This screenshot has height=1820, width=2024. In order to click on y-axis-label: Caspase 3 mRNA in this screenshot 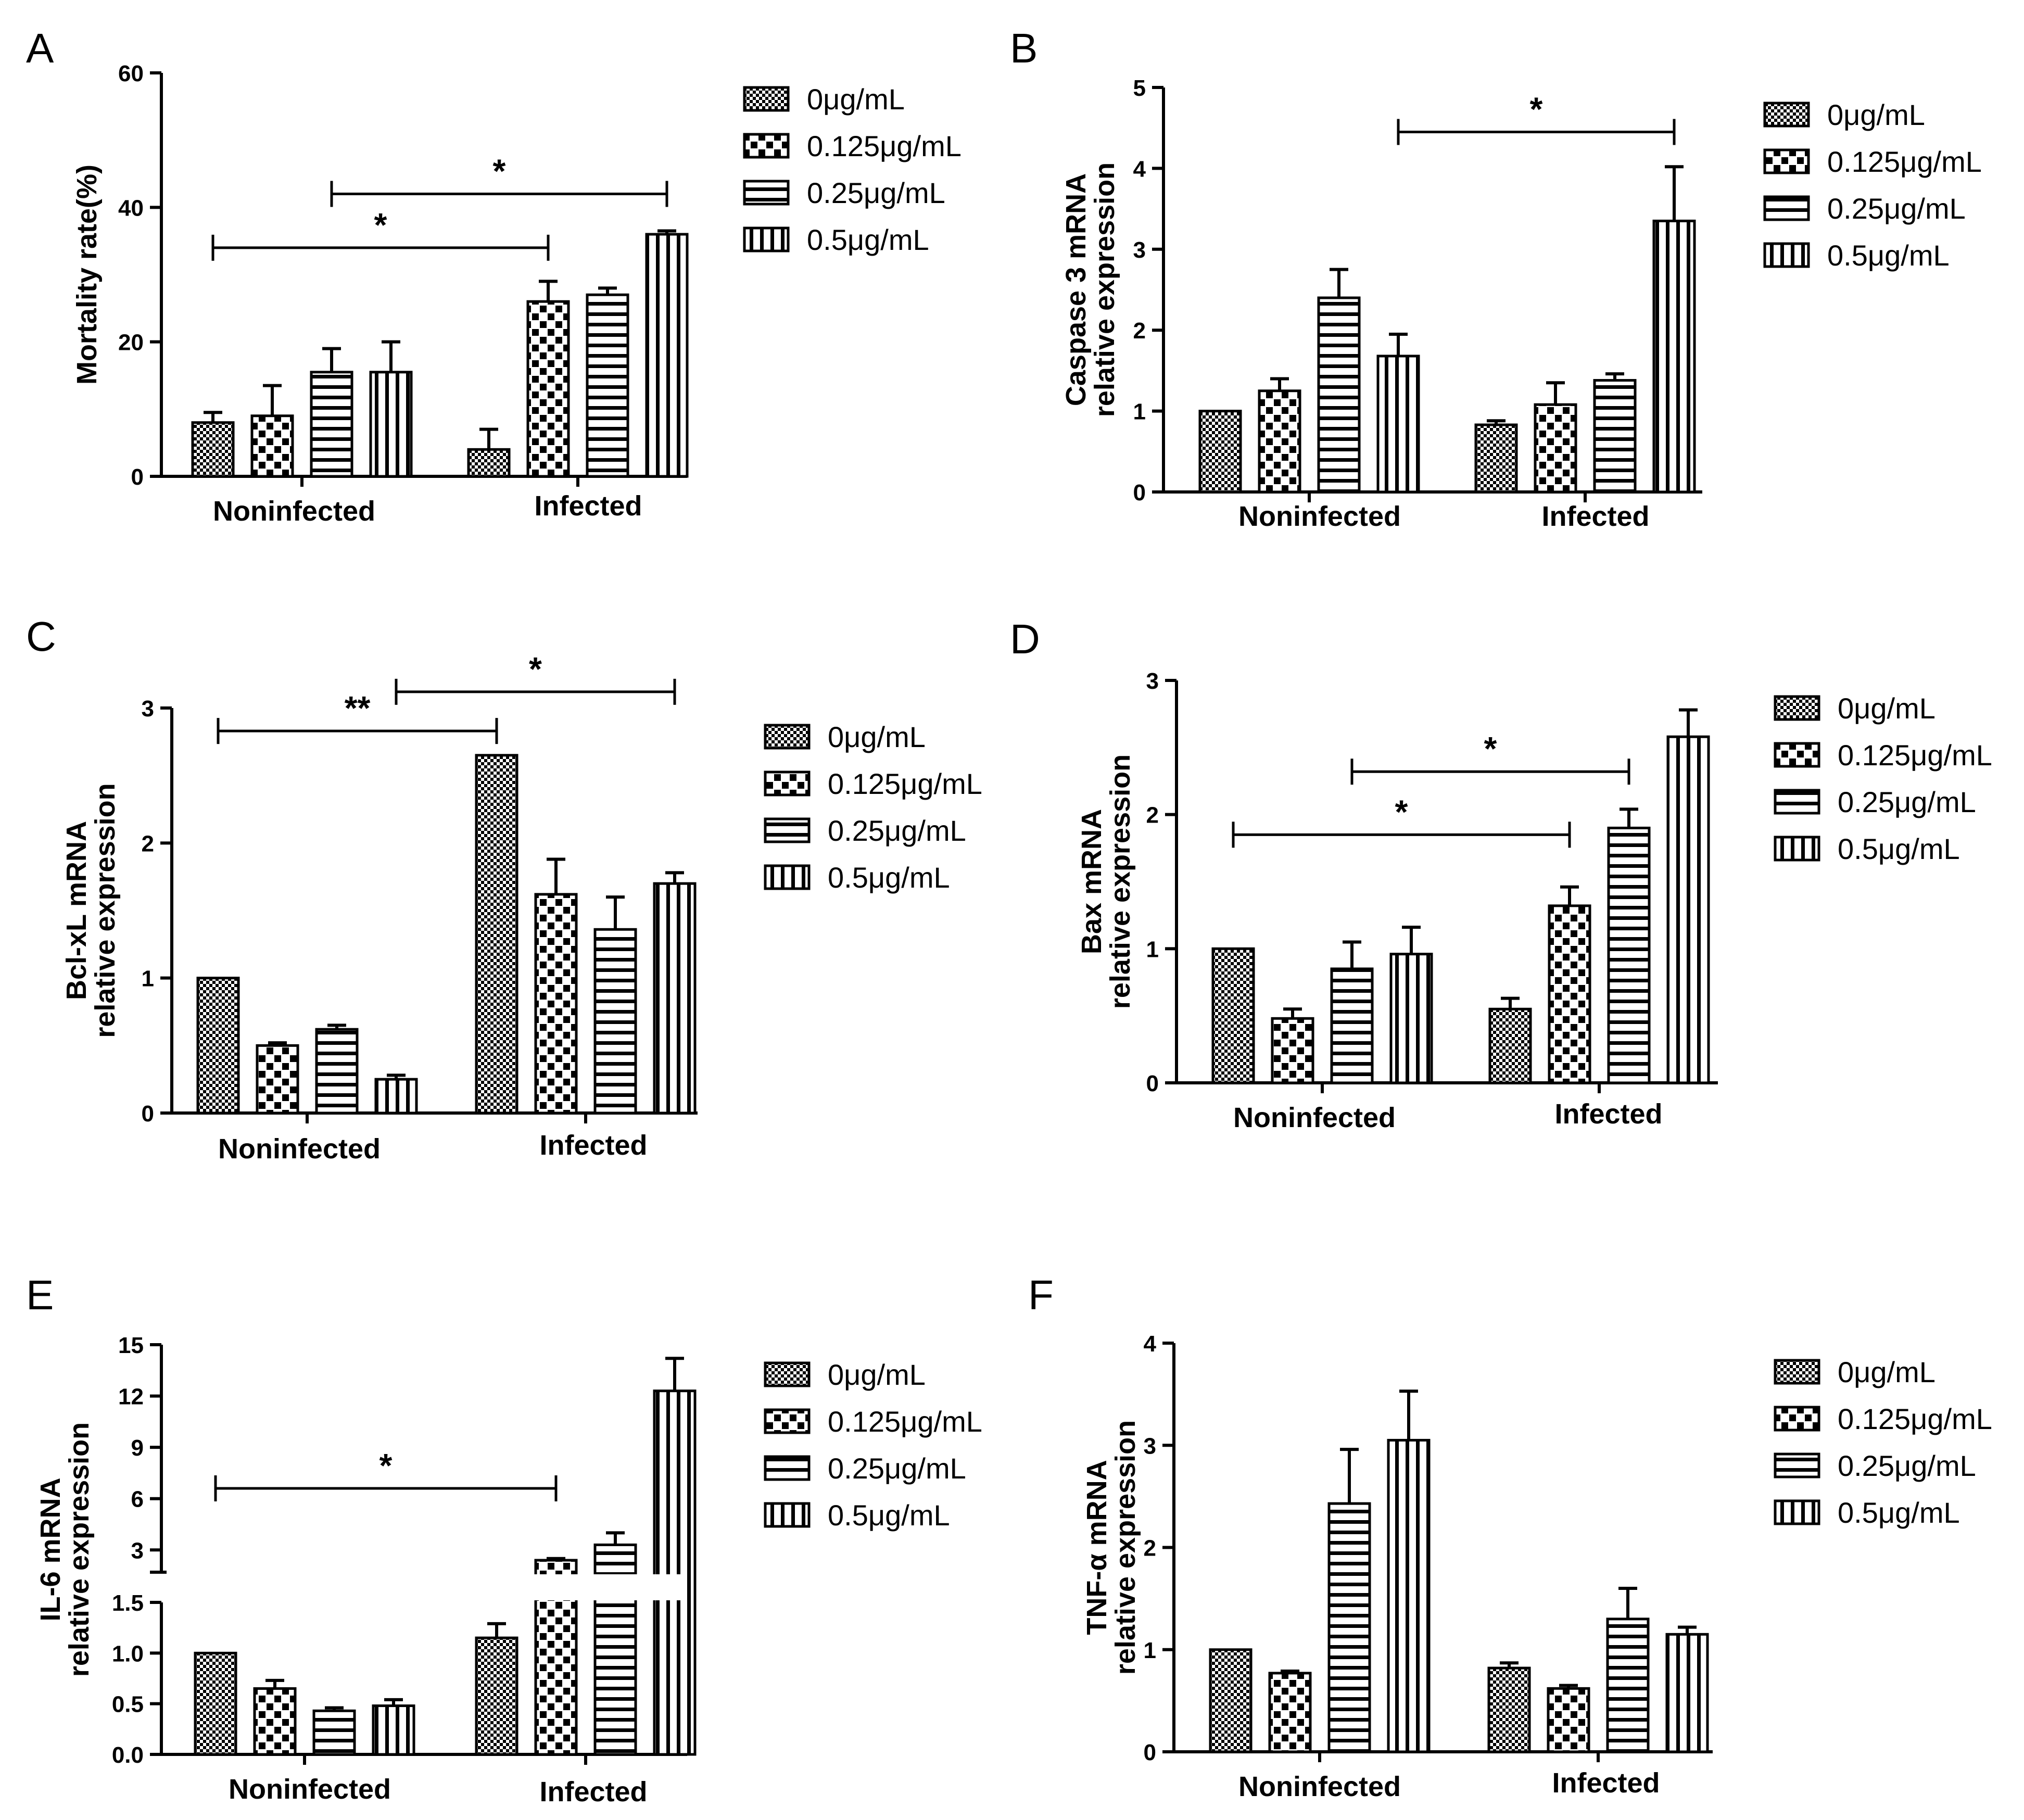, I will do `click(1076, 289)`.